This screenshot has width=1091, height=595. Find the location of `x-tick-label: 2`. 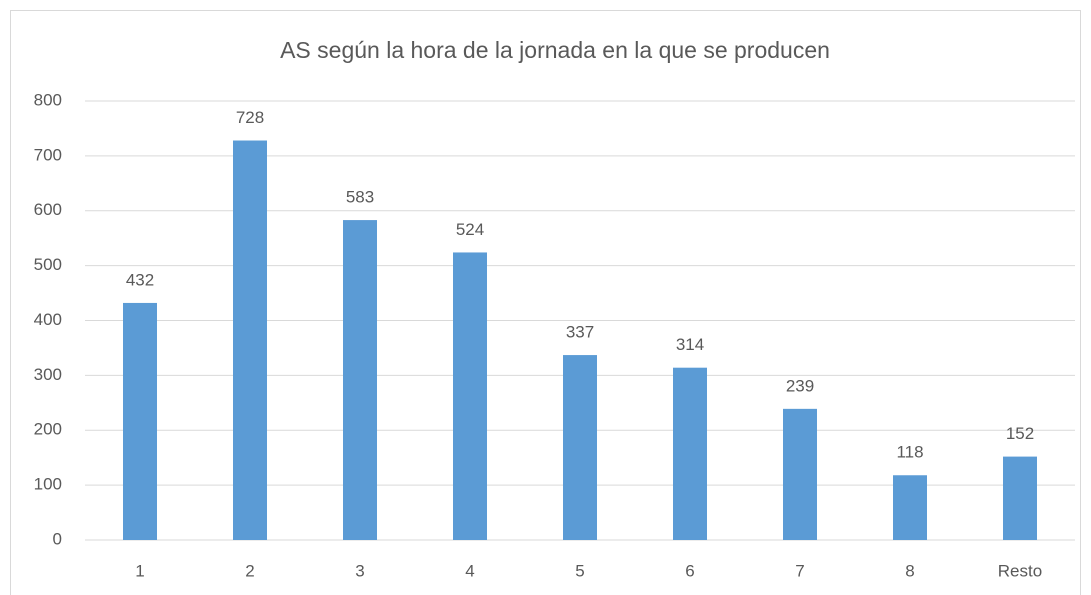

x-tick-label: 2 is located at coordinates (249, 570).